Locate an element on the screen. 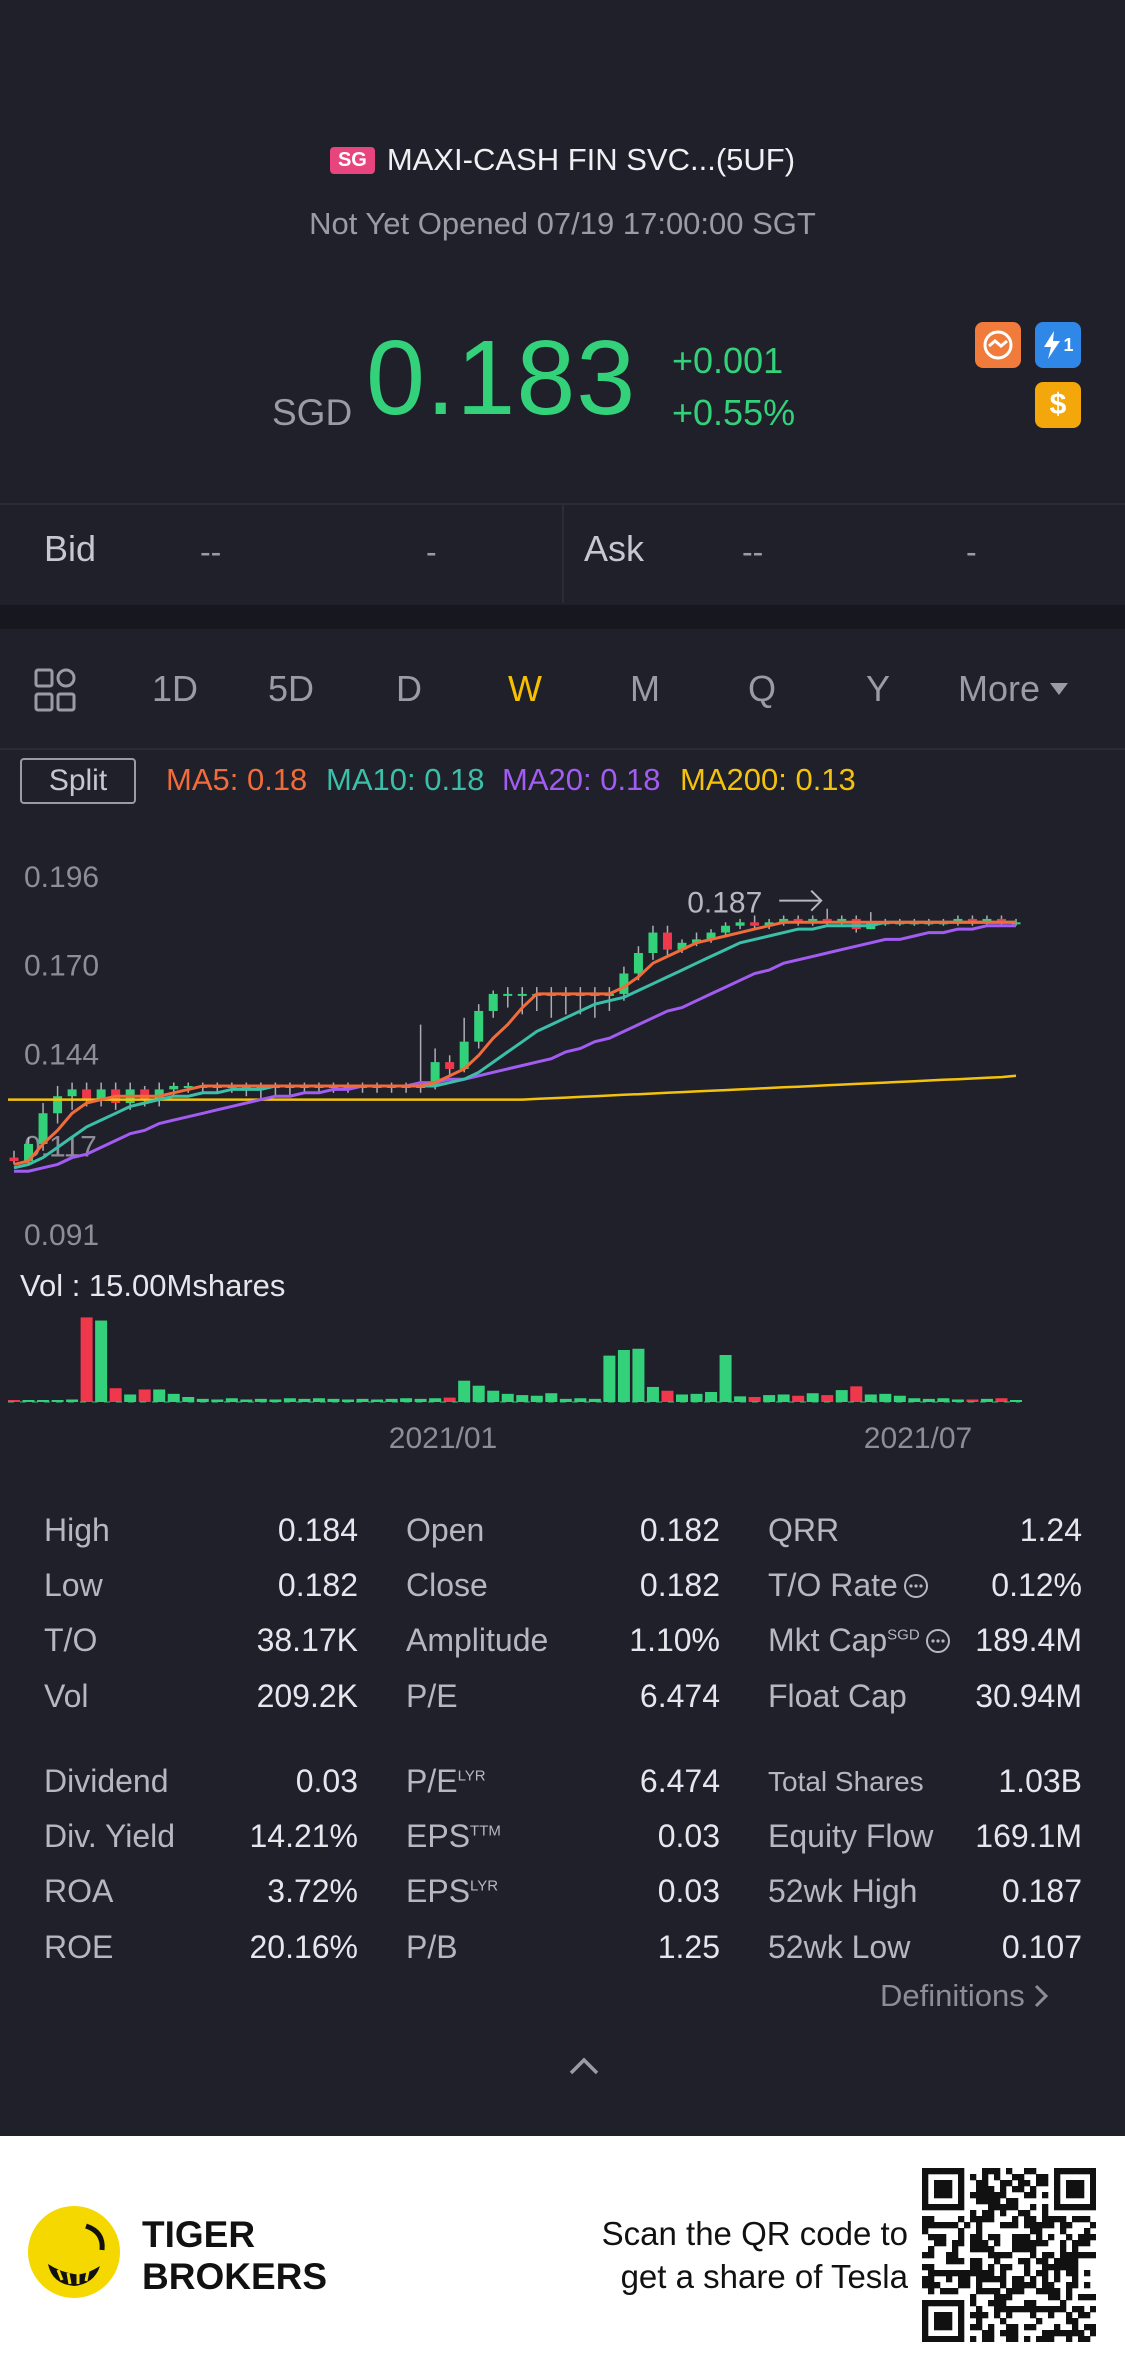 The image size is (1125, 2369). stat-label: High is located at coordinates (77, 1530).